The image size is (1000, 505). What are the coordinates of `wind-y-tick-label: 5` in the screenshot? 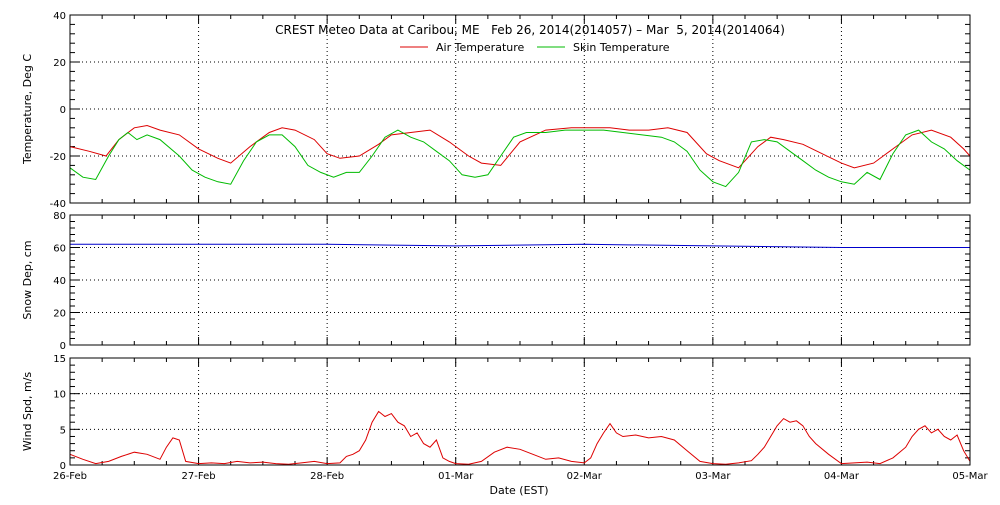 It's located at (63, 430).